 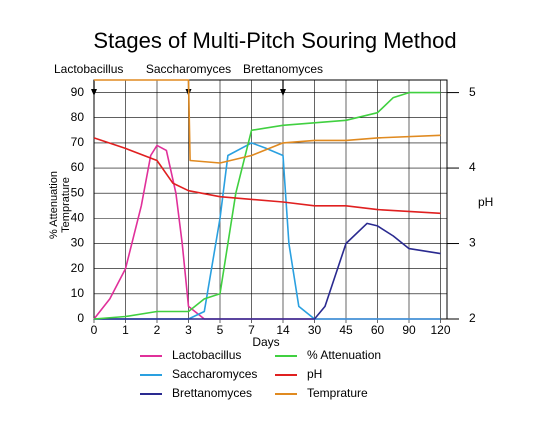 What do you see at coordinates (485, 202) in the screenshot?
I see `y2-axis-label: pH` at bounding box center [485, 202].